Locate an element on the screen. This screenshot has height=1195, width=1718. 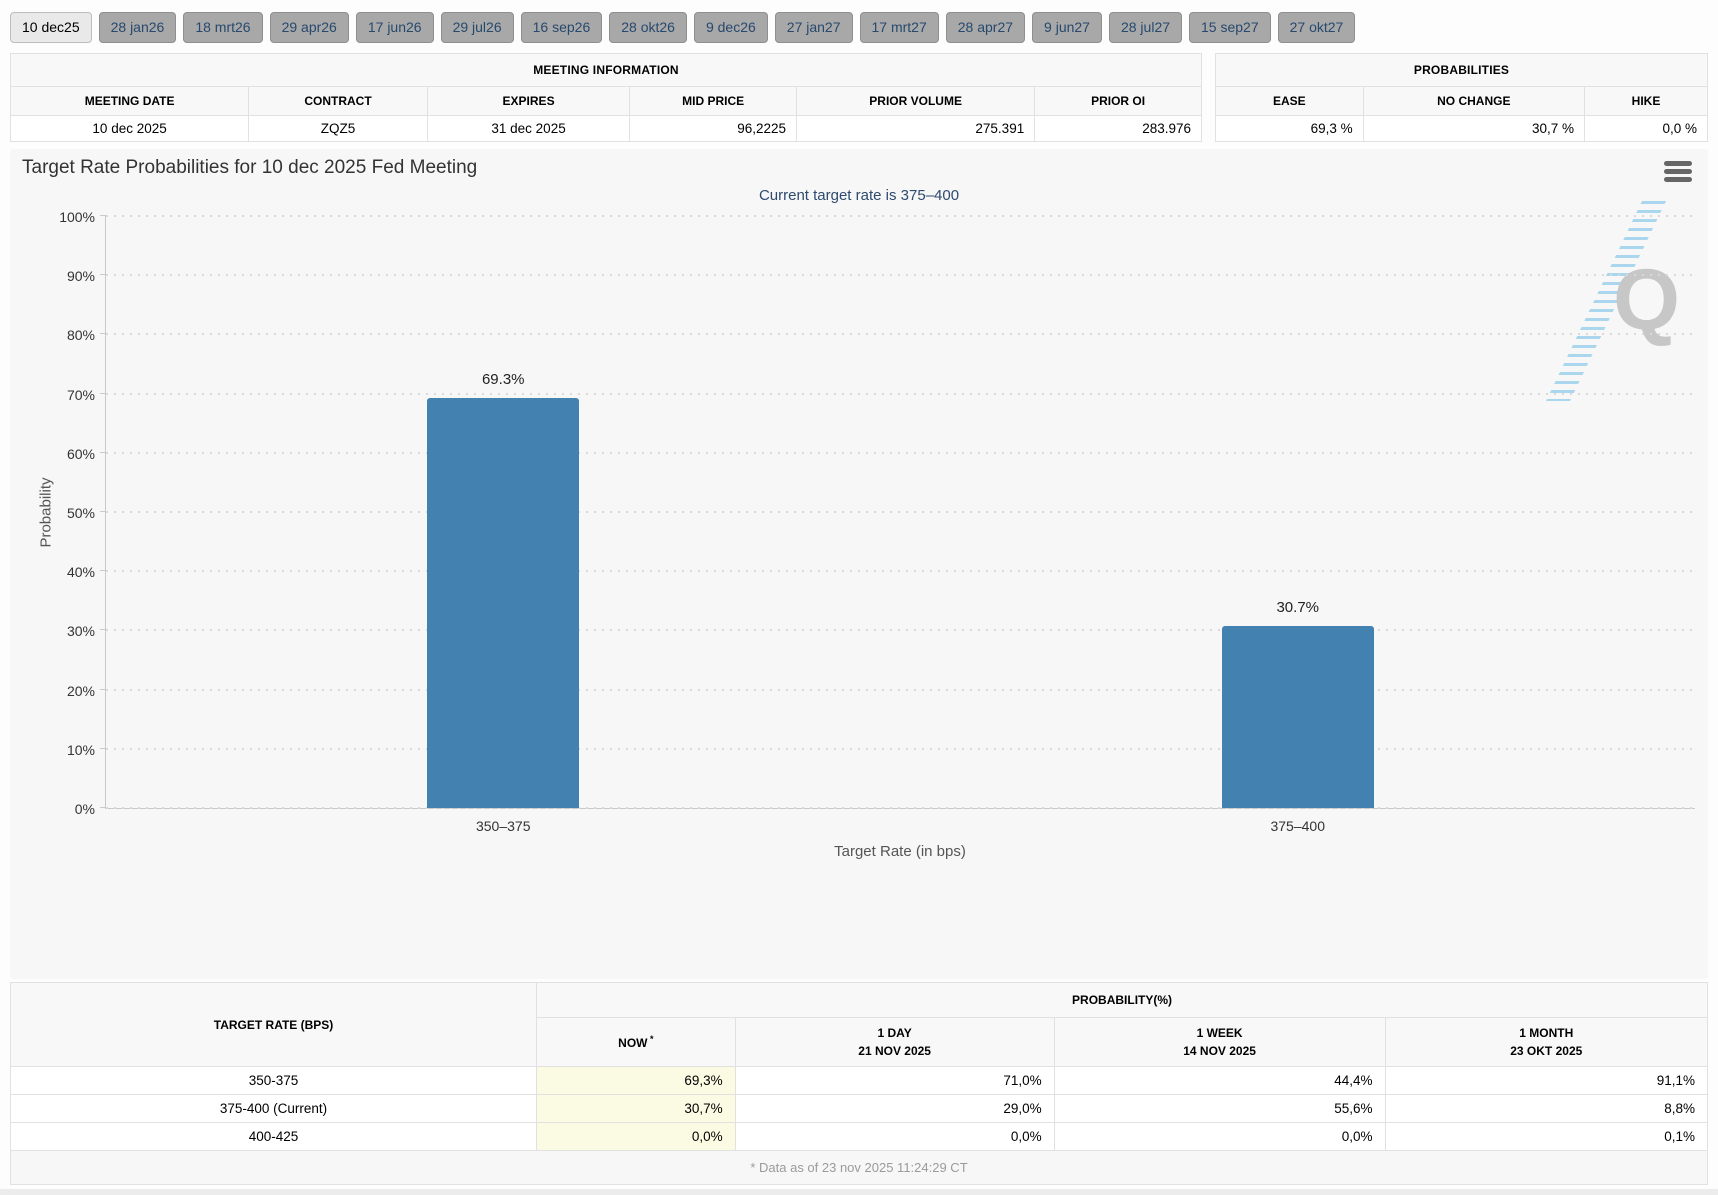
meeting-date-tab: 27 okt27 is located at coordinates (1316, 27).